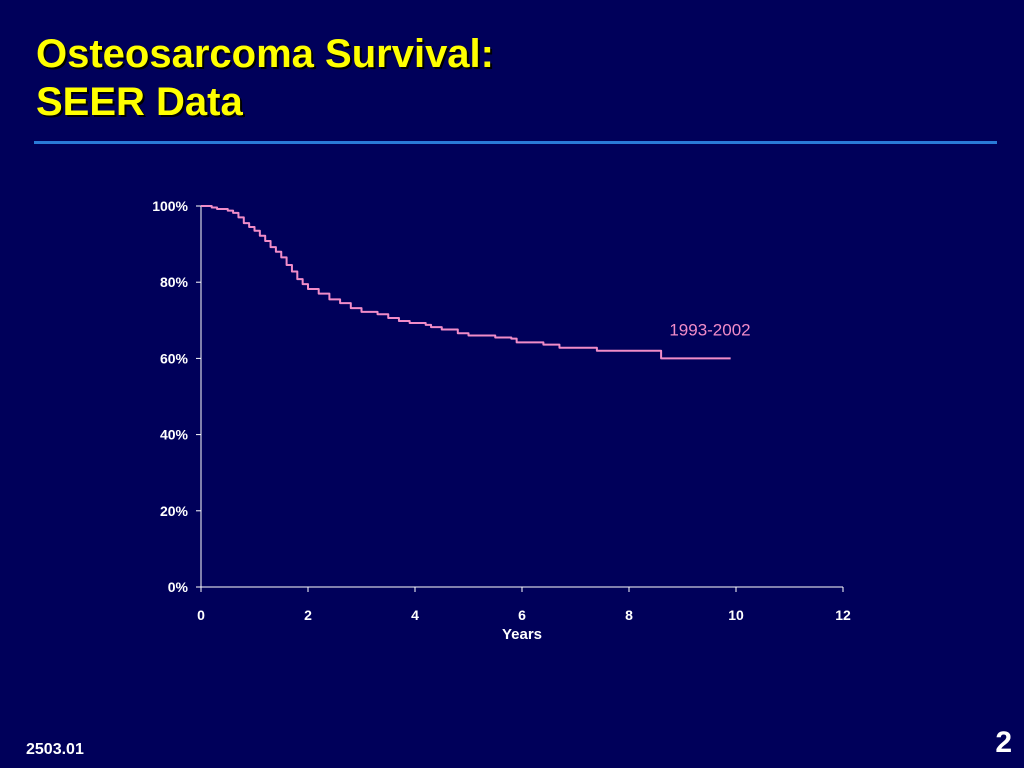 This screenshot has height=768, width=1024. Describe the element at coordinates (522, 615) in the screenshot. I see `x-tick-label: 6` at that location.